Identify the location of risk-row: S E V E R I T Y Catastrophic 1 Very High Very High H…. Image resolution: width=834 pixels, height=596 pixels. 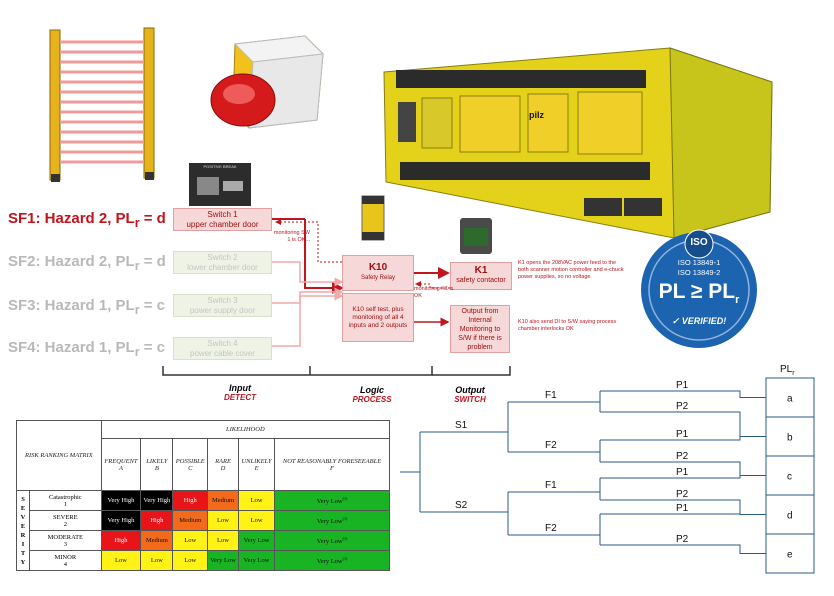
(203, 530).